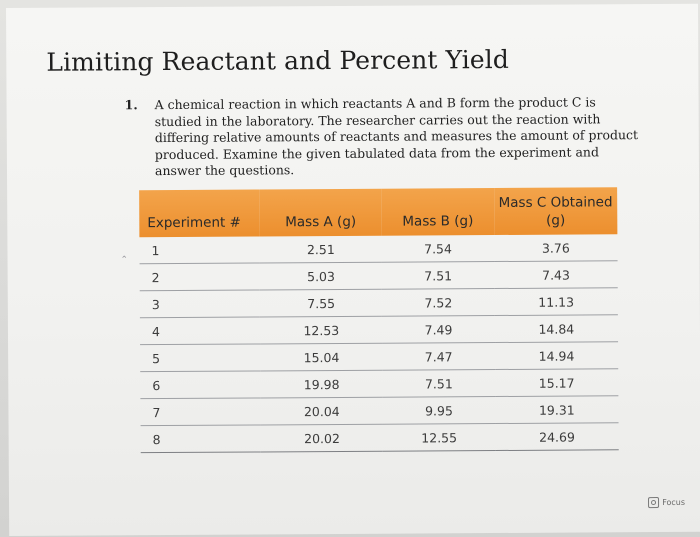 This screenshot has height=537, width=700. Describe the element at coordinates (321, 303) in the screenshot. I see `cell-mass-a: 7.55` at that location.